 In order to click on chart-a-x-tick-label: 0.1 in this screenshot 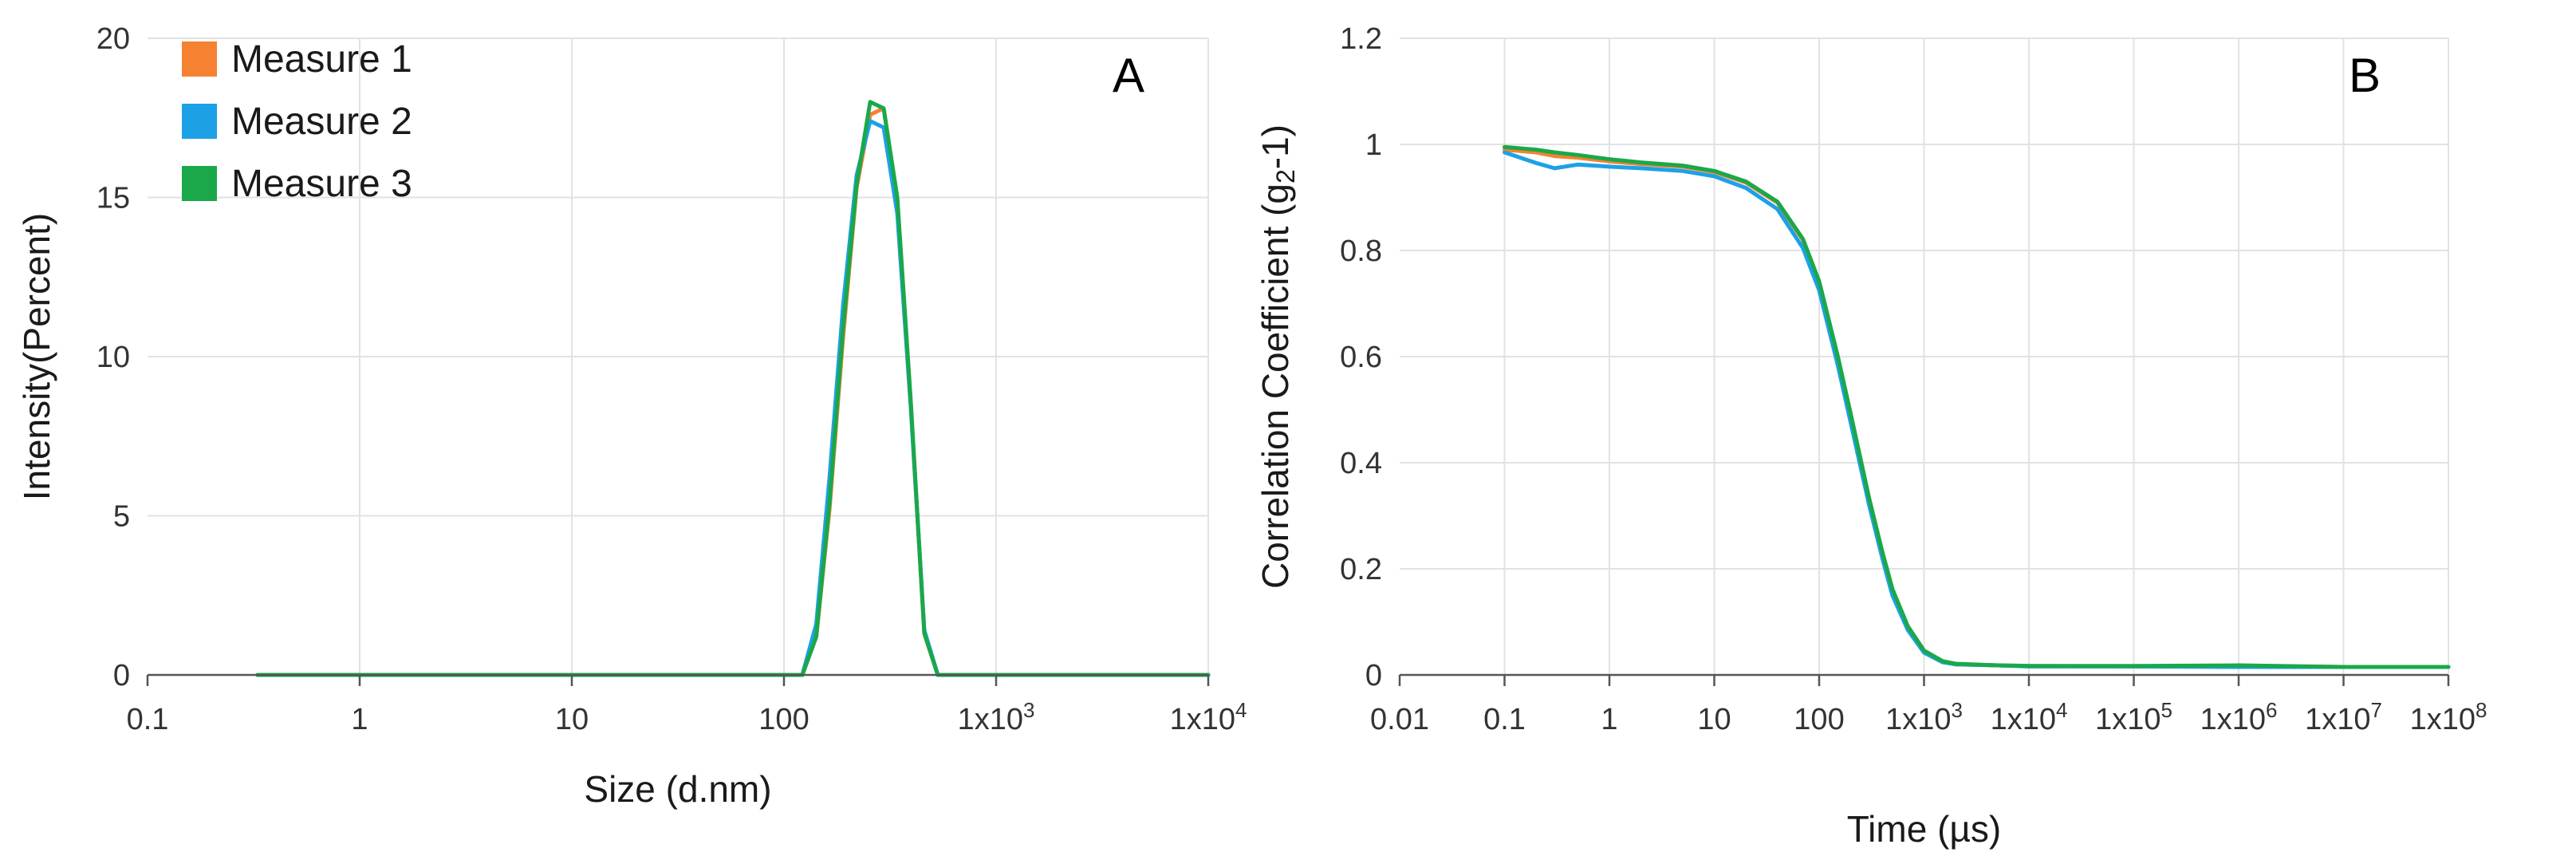, I will do `click(148, 719)`.